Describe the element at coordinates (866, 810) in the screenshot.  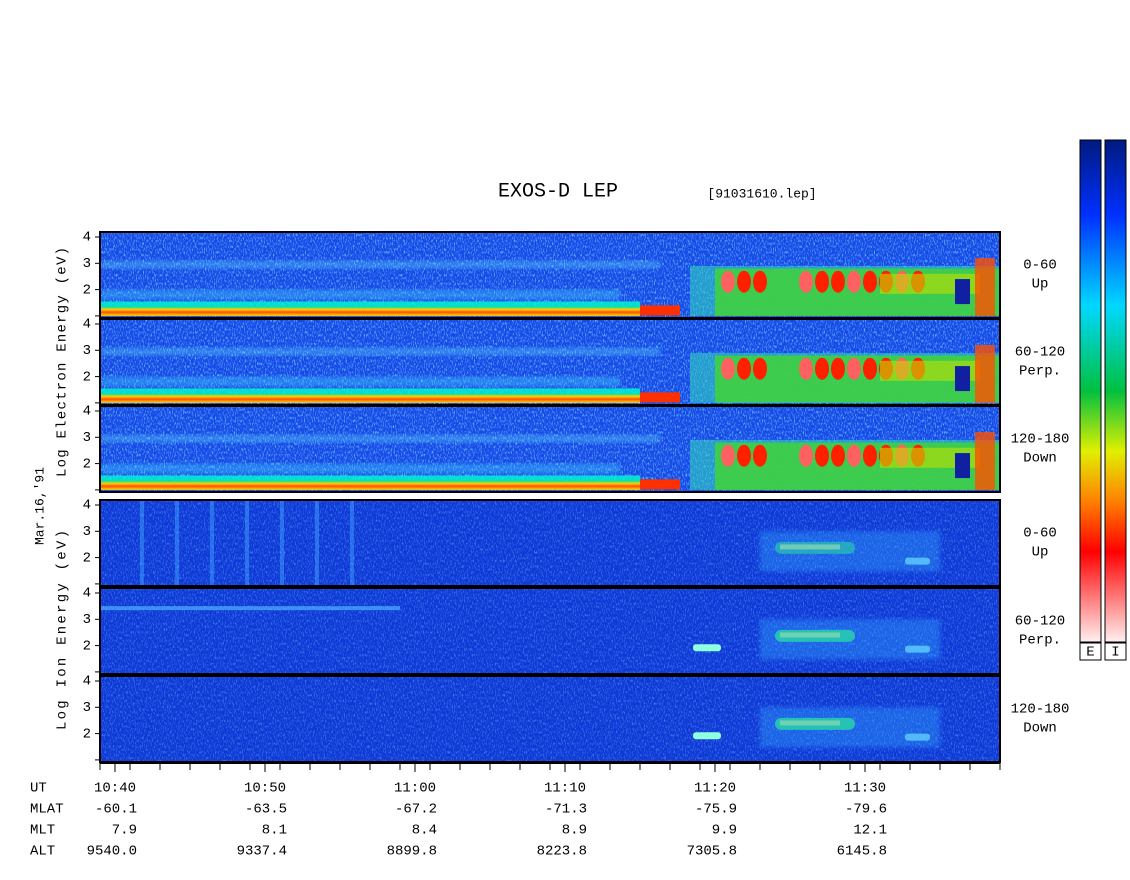
I see `row-value: -79.6` at that location.